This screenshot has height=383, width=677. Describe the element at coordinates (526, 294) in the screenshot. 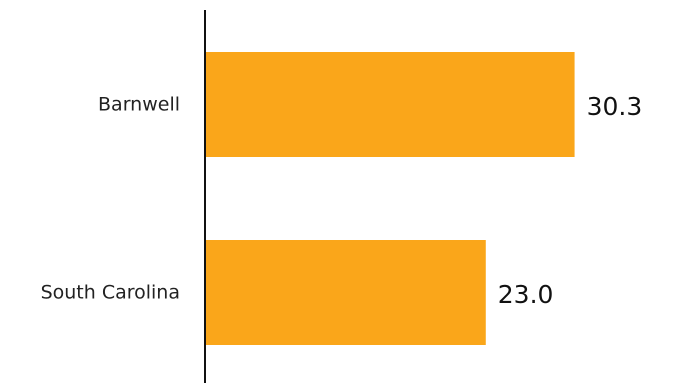

I see `value-label-south-carolina: 23.0` at that location.